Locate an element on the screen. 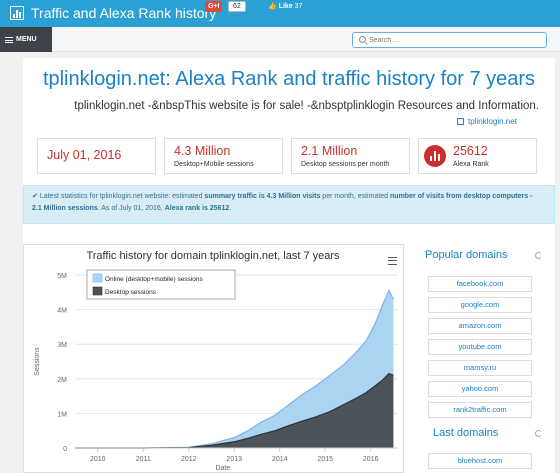 The height and width of the screenshot is (473, 560). stat-date: July 01, 2016 is located at coordinates (96, 156).